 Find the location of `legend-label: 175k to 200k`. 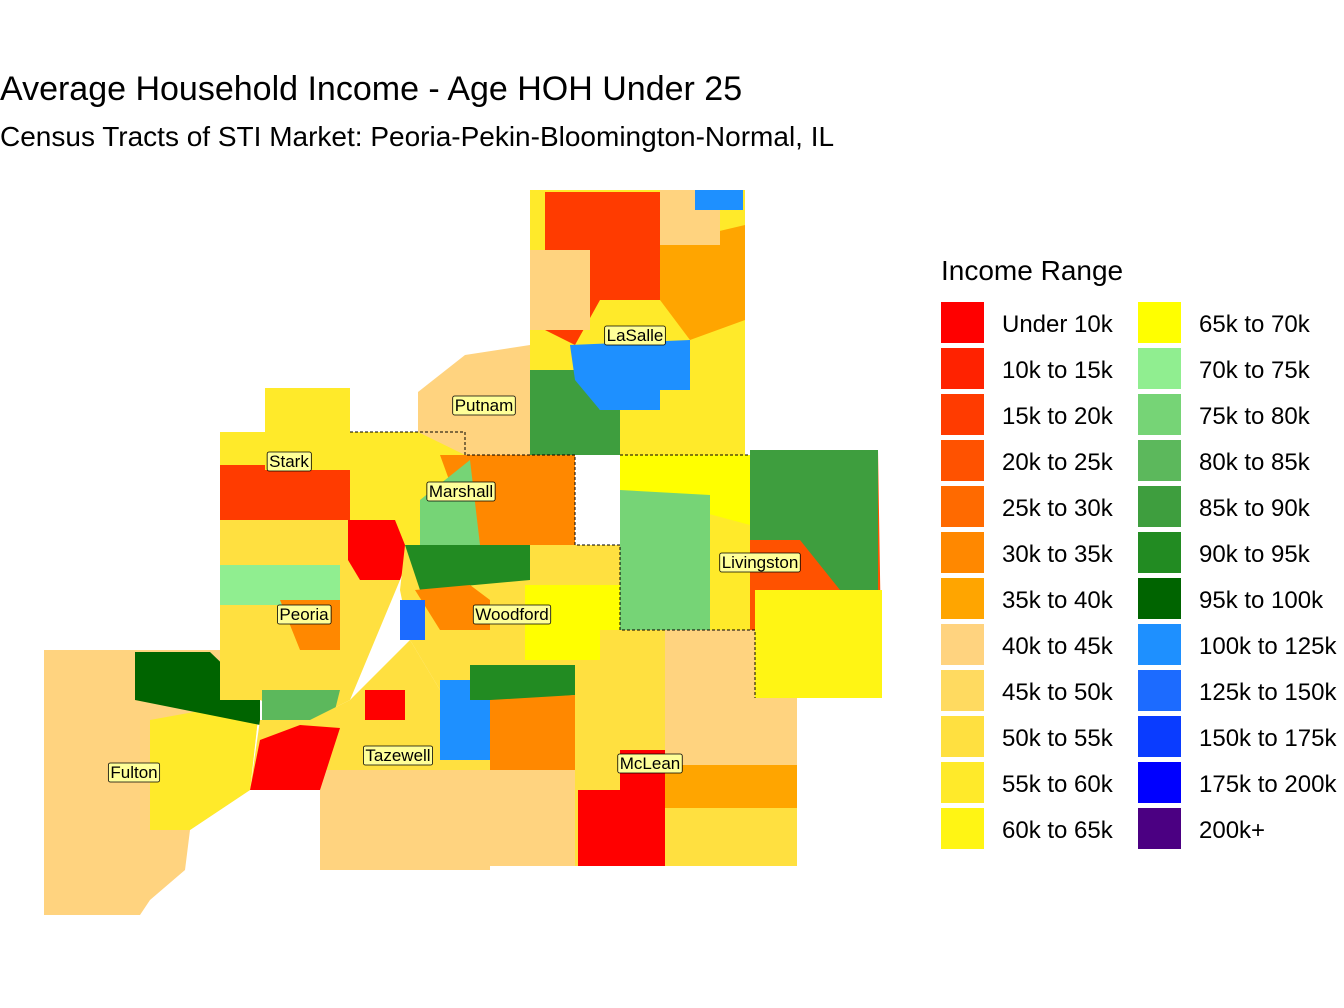

legend-label: 175k to 200k is located at coordinates (1268, 784).